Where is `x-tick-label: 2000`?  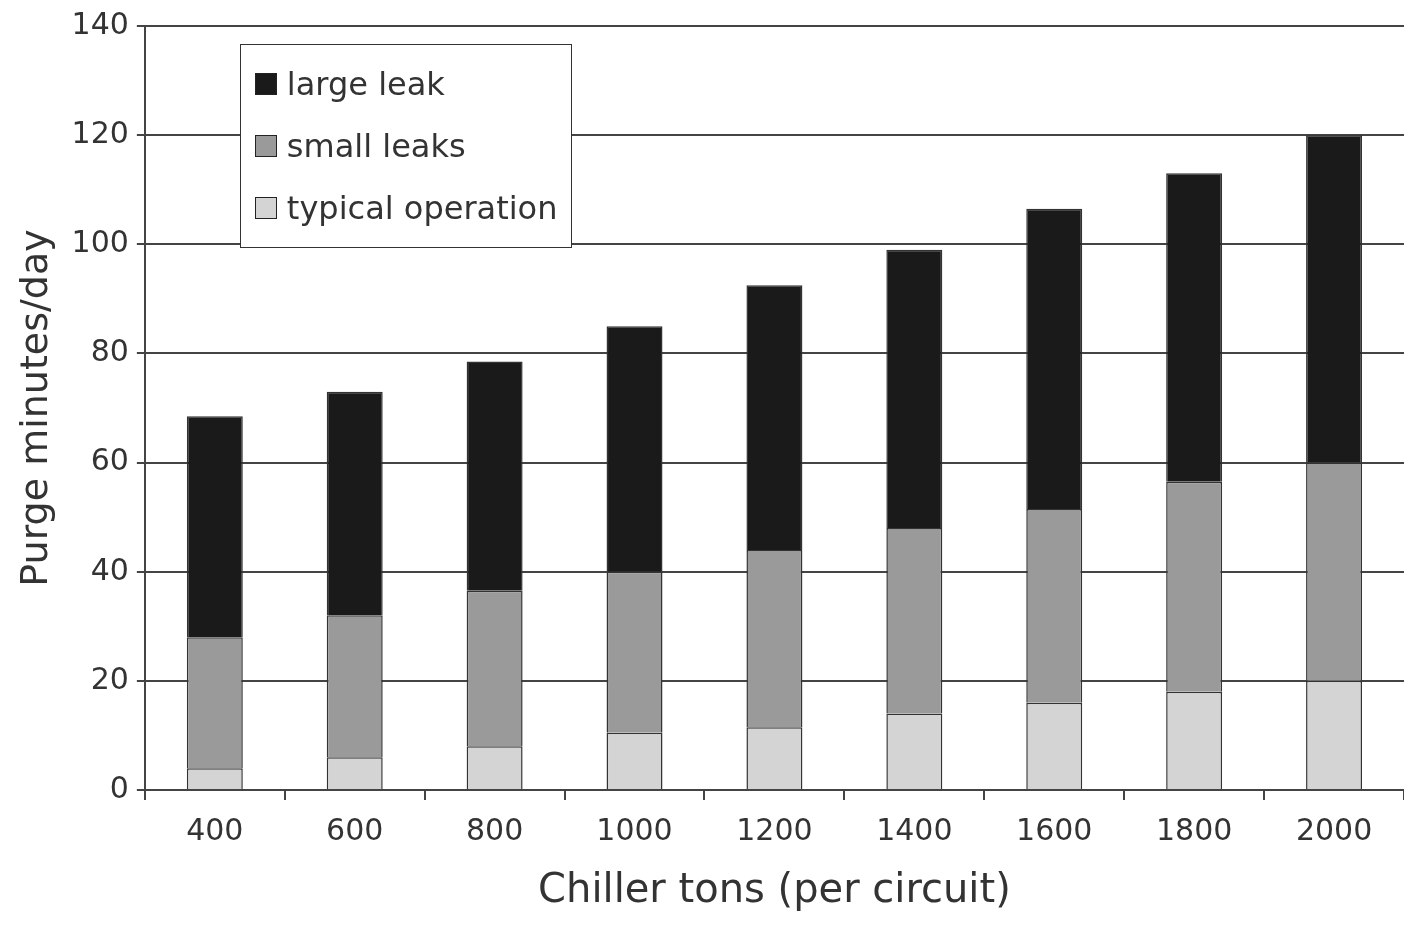
x-tick-label: 2000 is located at coordinates (1334, 829).